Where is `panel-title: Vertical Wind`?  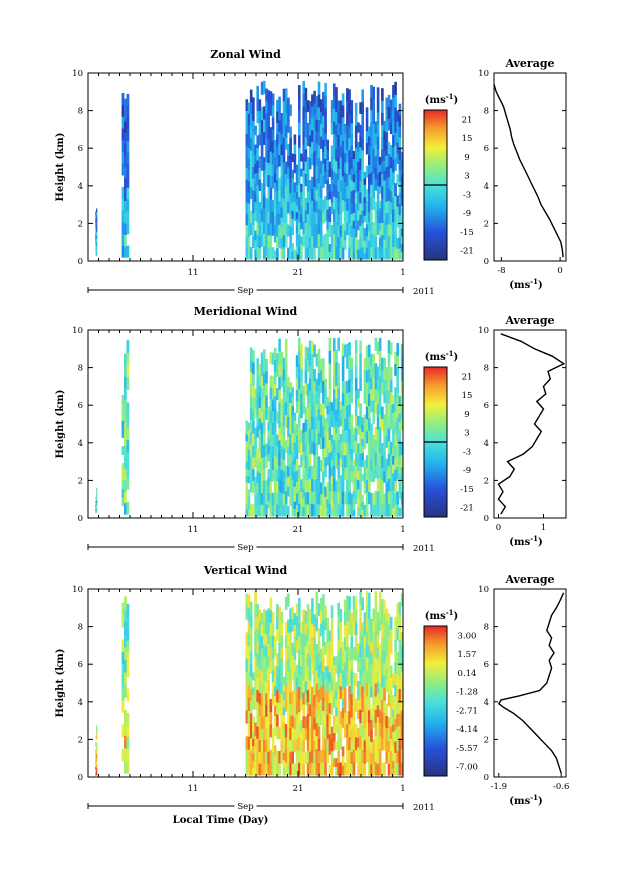
panel-title: Vertical Wind is located at coordinates (245, 570).